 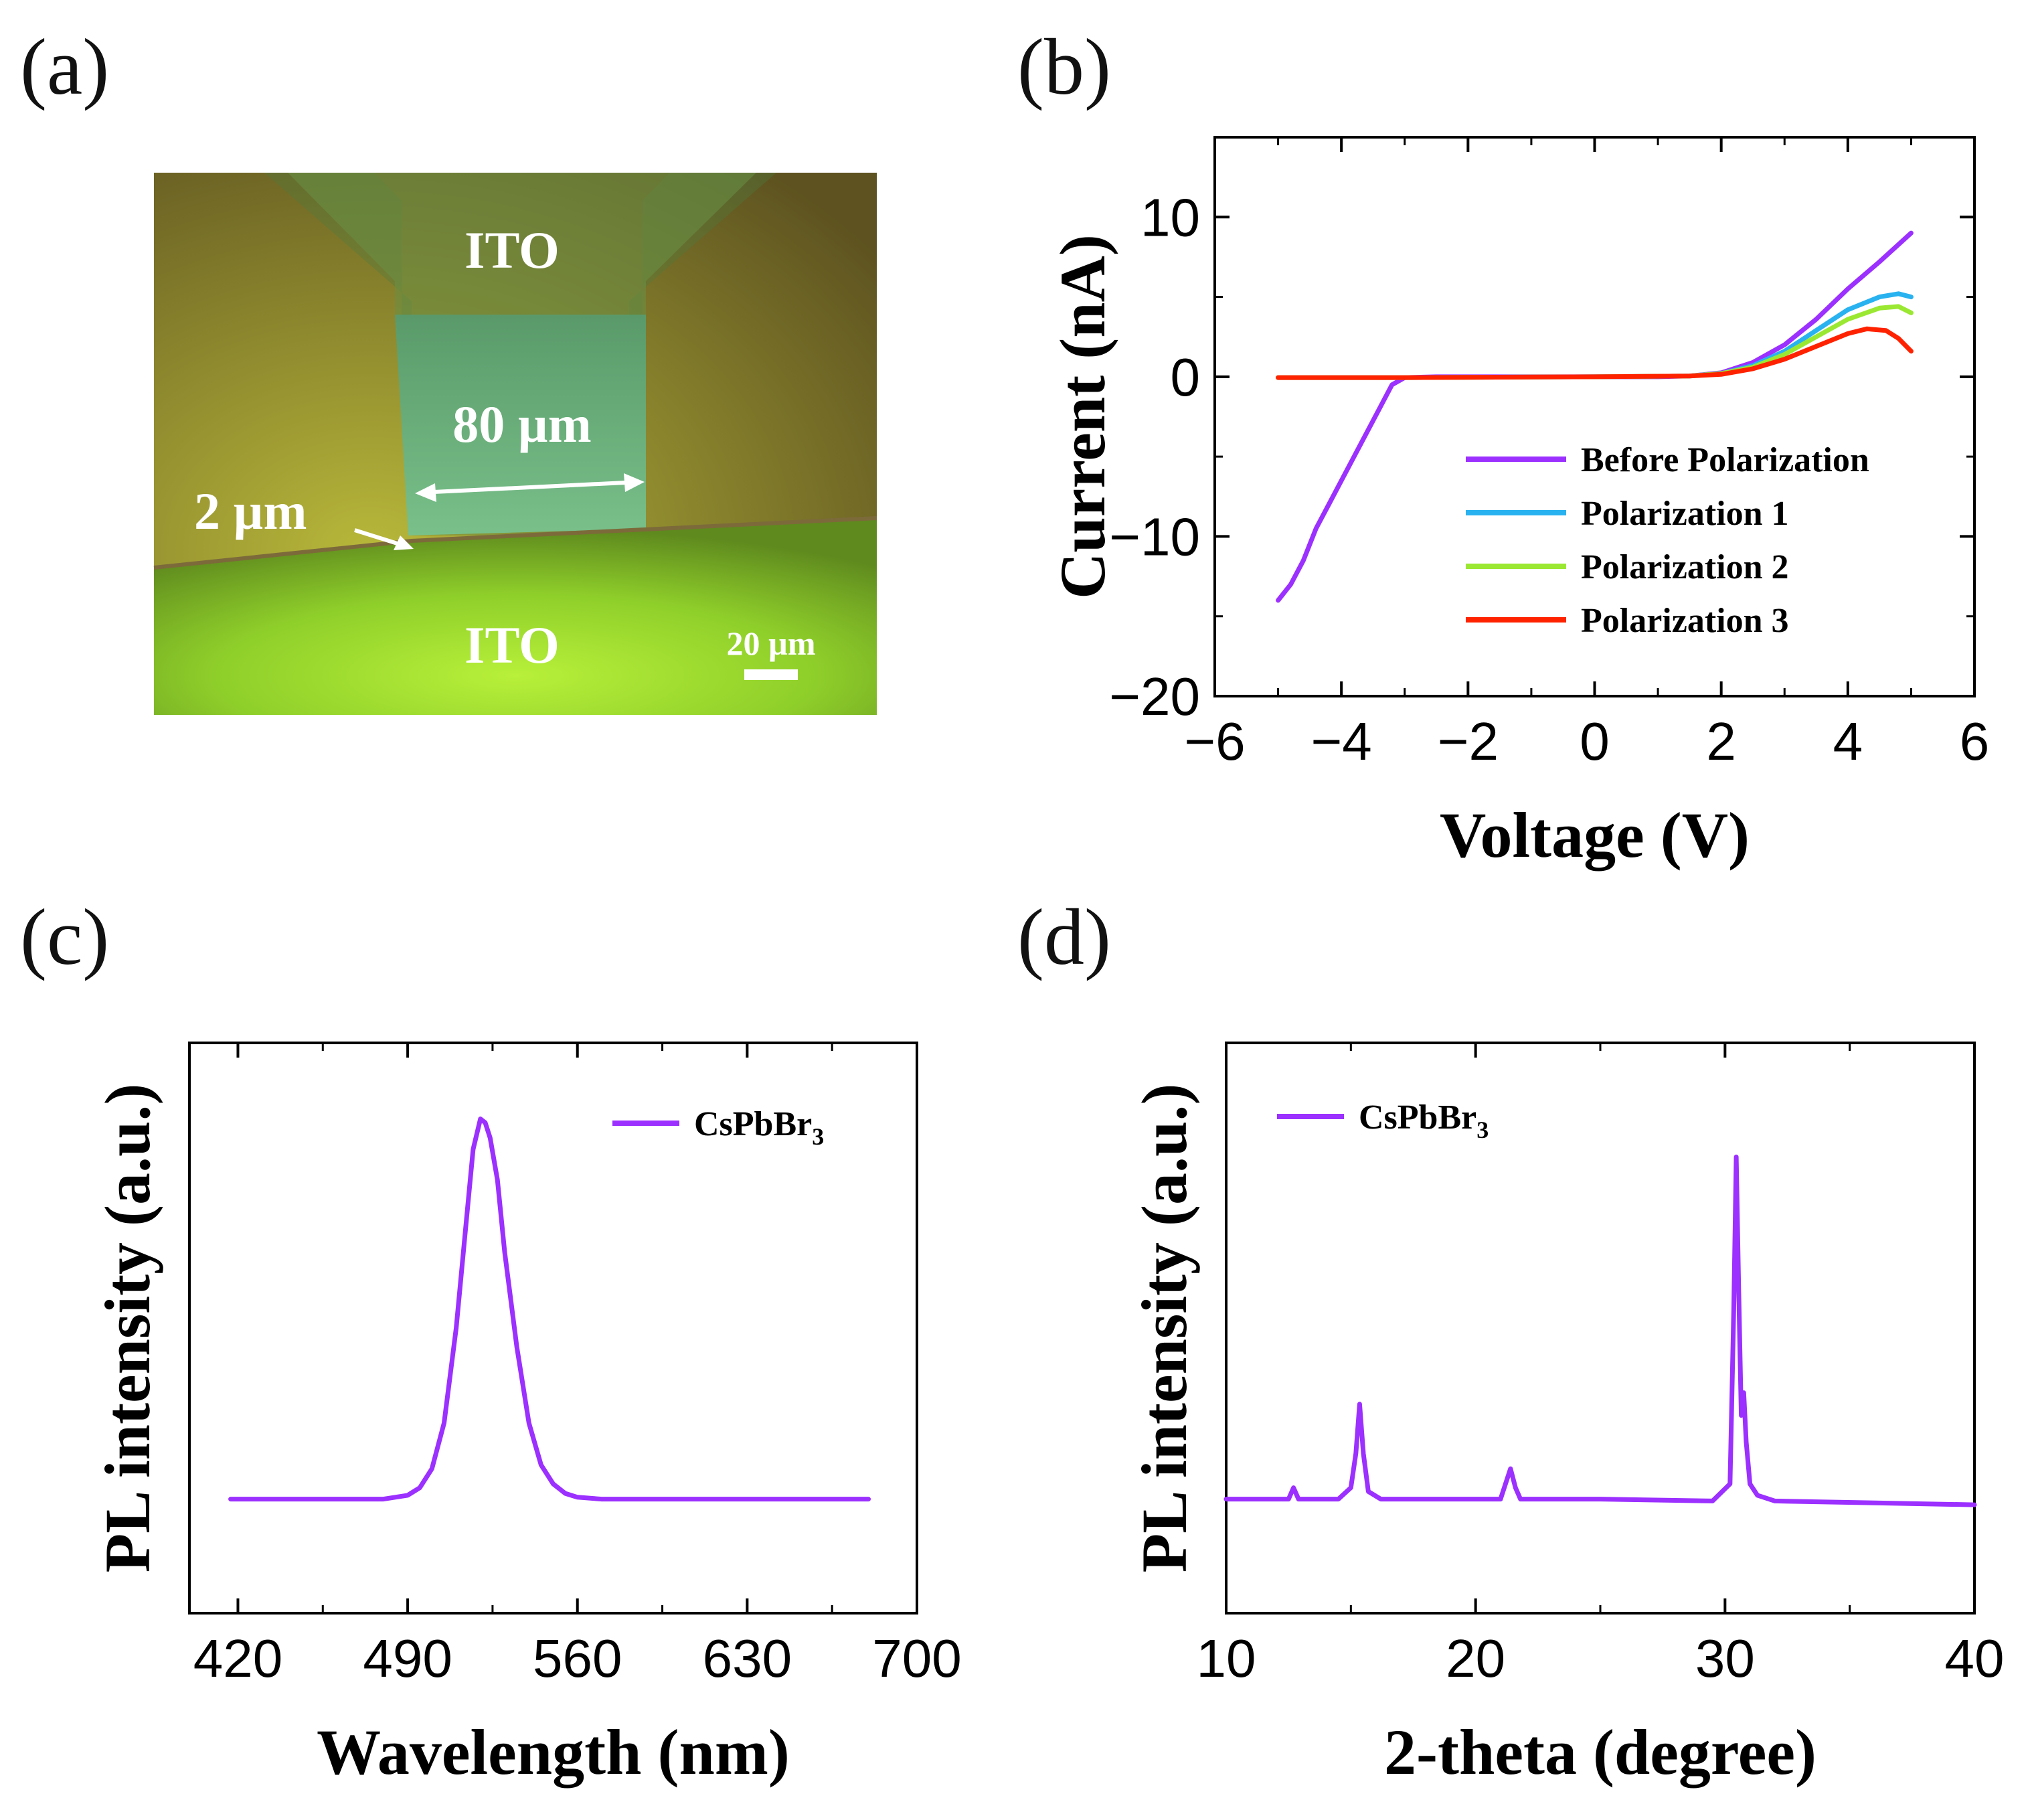 I want to click on panel-letter-b: (b), so click(x=1064, y=66).